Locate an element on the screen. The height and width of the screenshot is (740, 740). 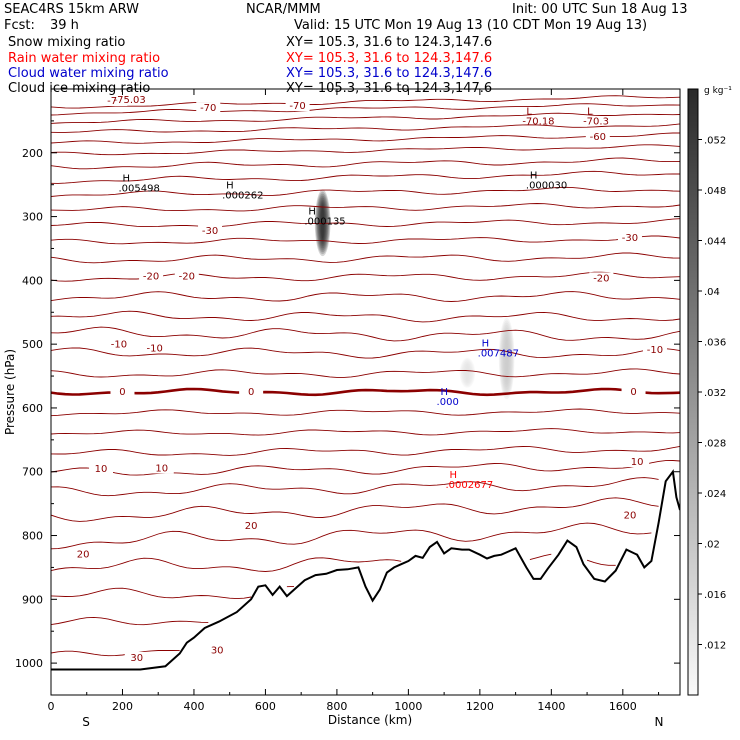
contour-label: -60 is located at coordinates (598, 137).